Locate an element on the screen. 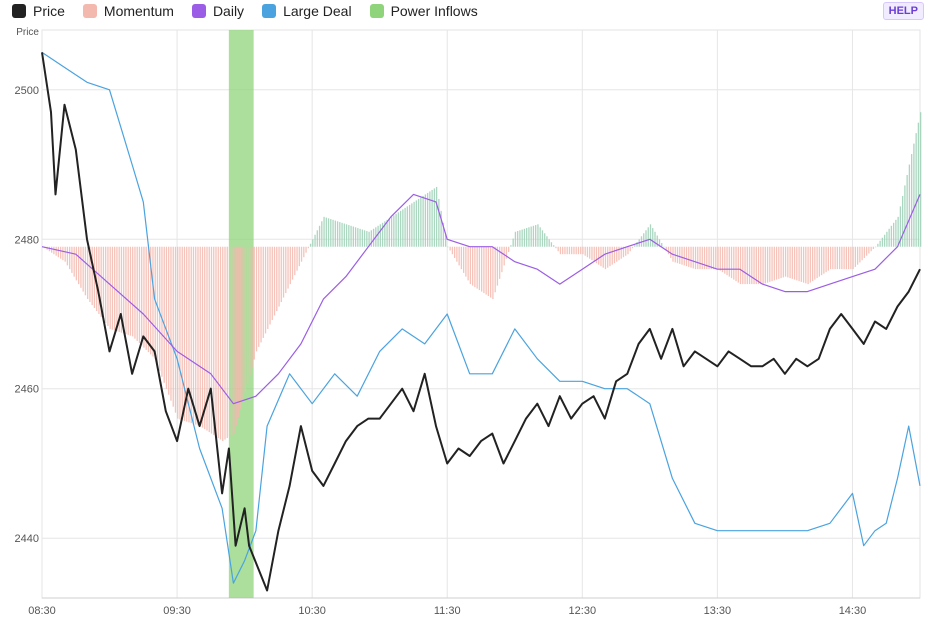 This screenshot has width=932, height=621. legend-item-large-deal: Large Deal is located at coordinates (307, 11).